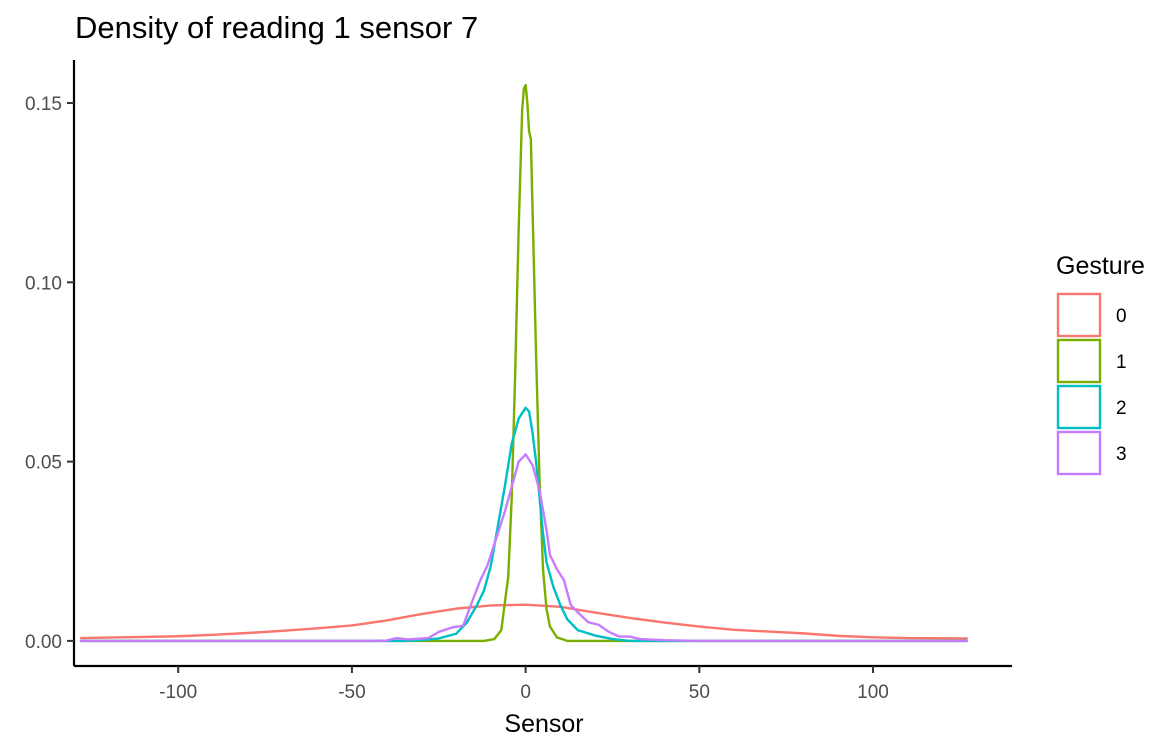 This screenshot has width=1168, height=742. Describe the element at coordinates (1121, 408) in the screenshot. I see `legend-label-gesture-2: 2` at that location.